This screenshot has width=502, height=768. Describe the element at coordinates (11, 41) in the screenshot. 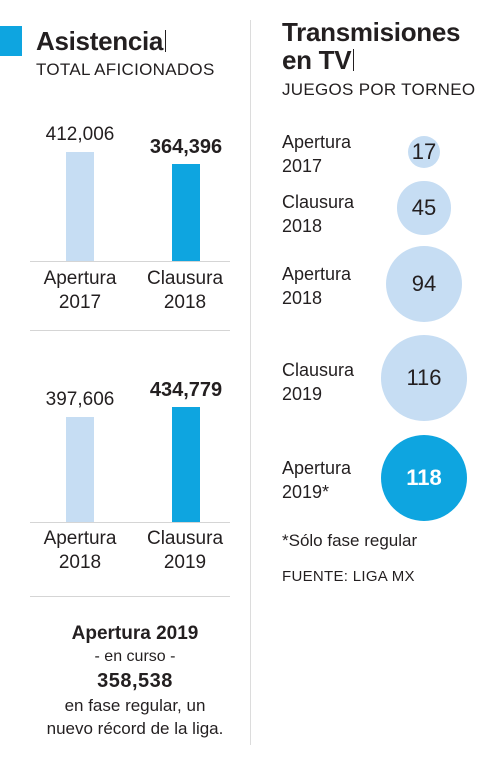

I see `accent-block` at that location.